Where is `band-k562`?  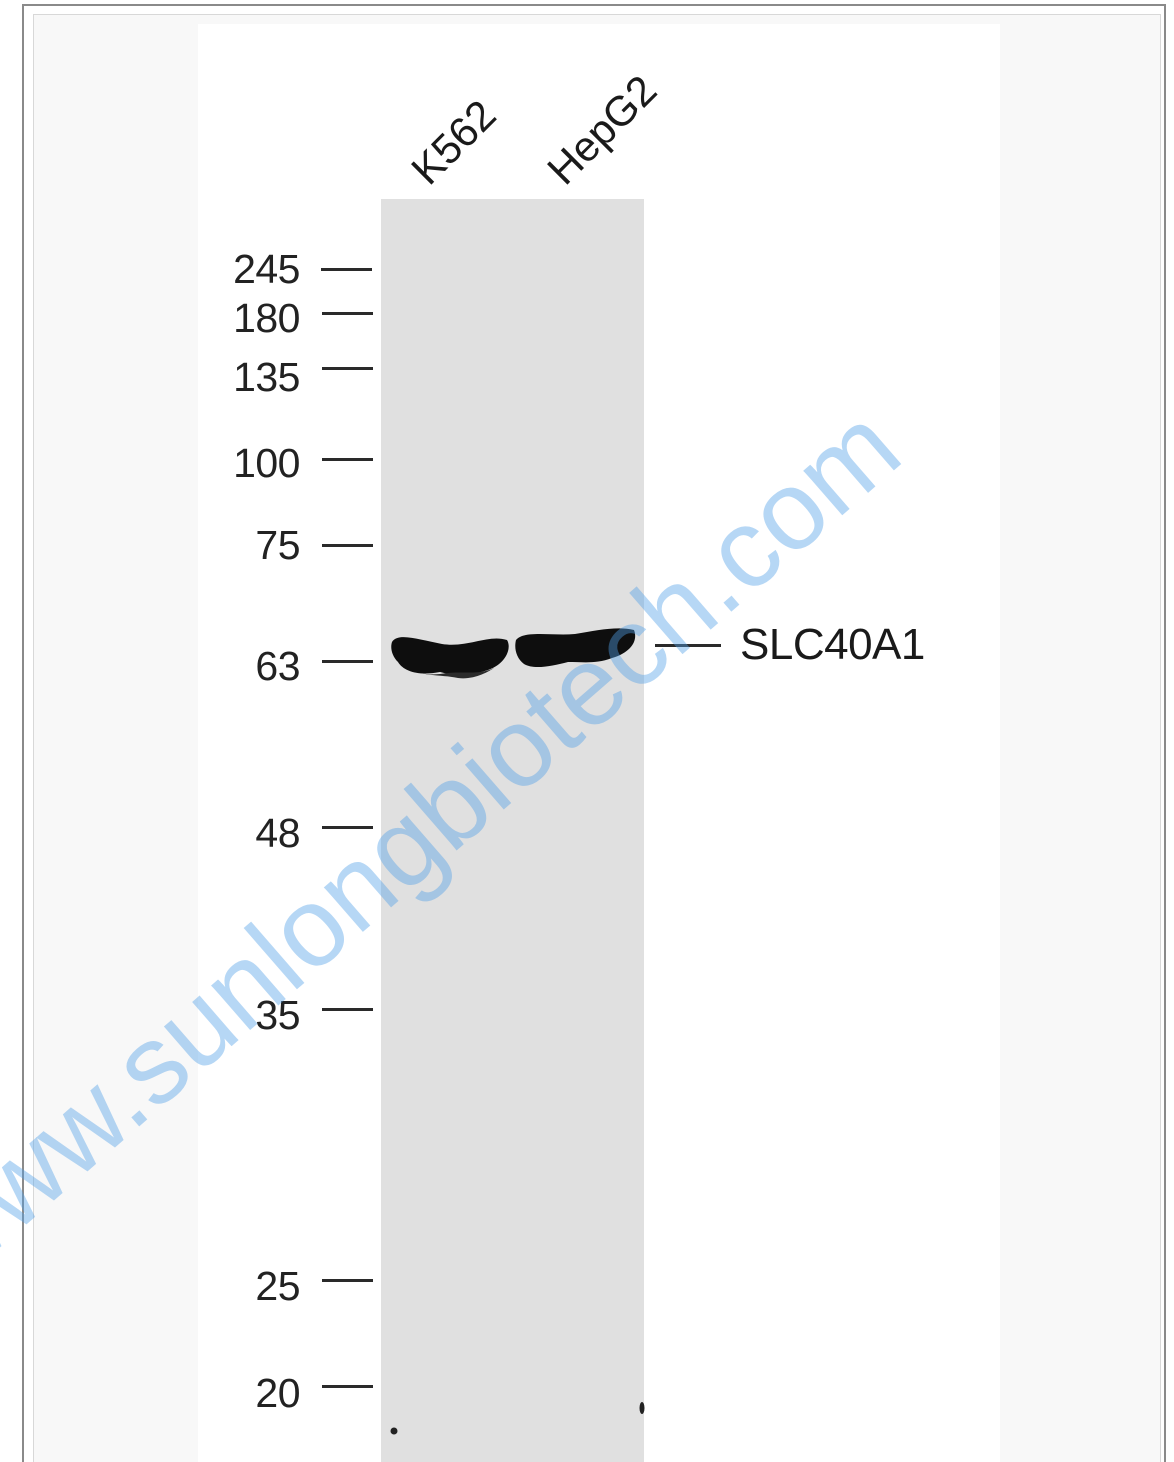 band-k562 is located at coordinates (450, 656).